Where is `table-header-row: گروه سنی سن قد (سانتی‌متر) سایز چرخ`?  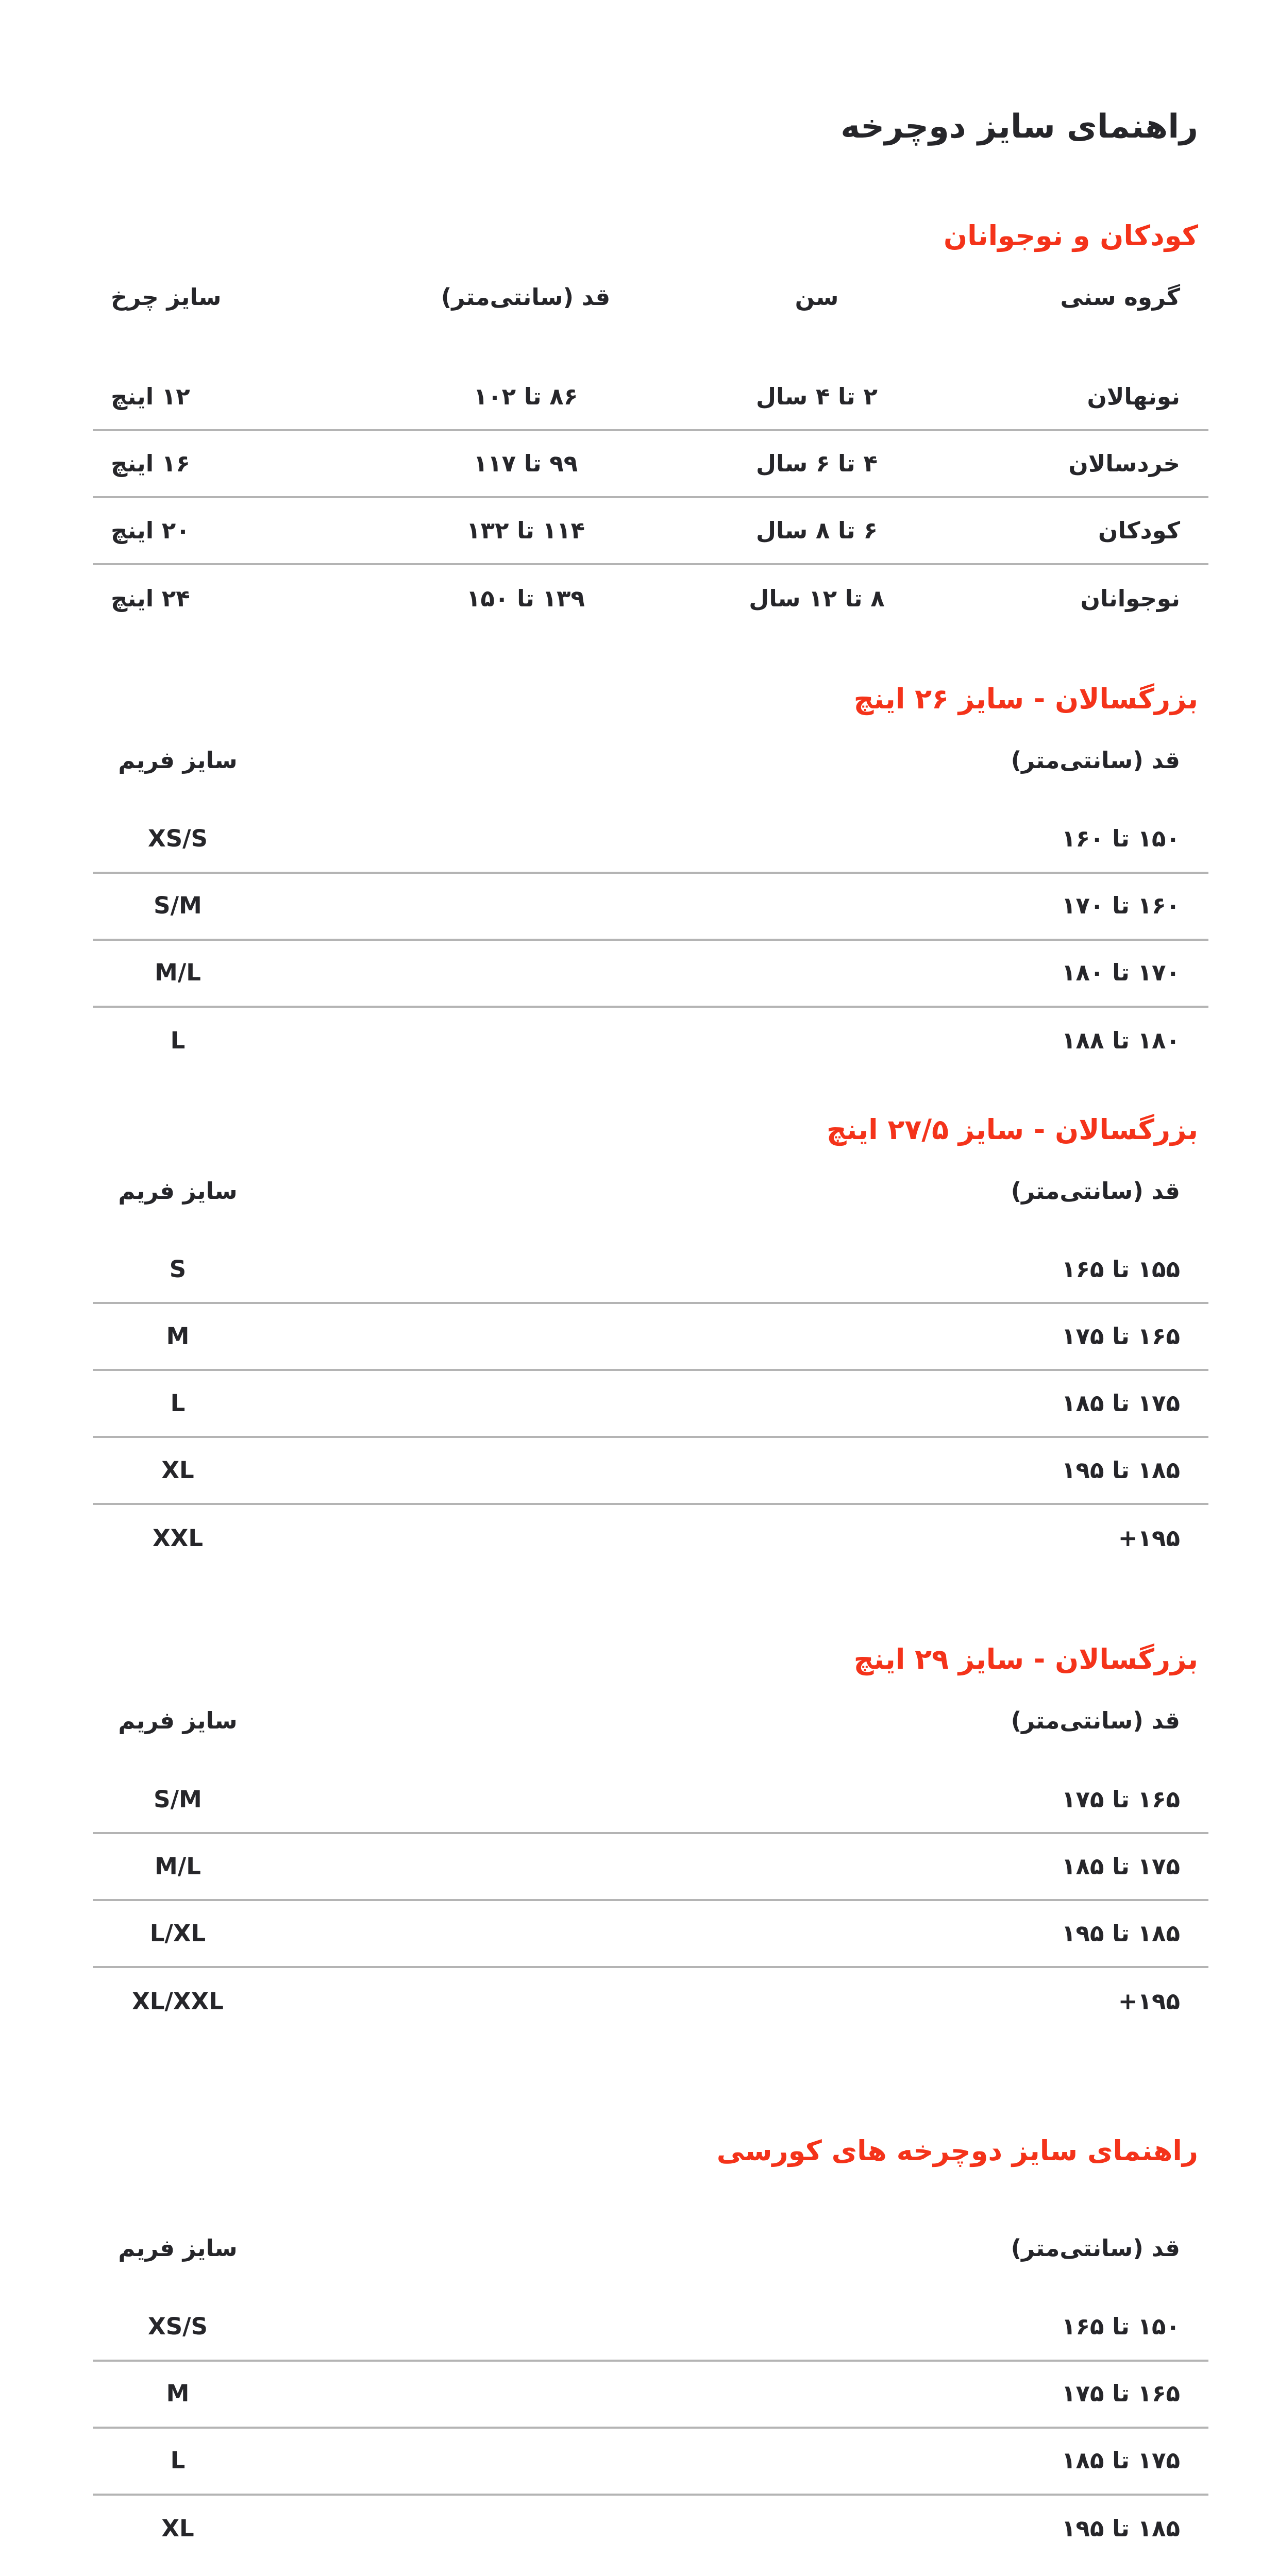 table-header-row: گروه سنی سن قد (سانتی‌متر) سایز چرخ is located at coordinates (651, 297).